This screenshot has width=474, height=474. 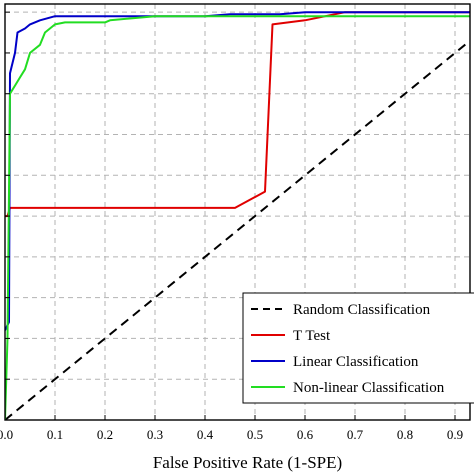 I want to click on legend-label: Random Classification, so click(x=362, y=310).